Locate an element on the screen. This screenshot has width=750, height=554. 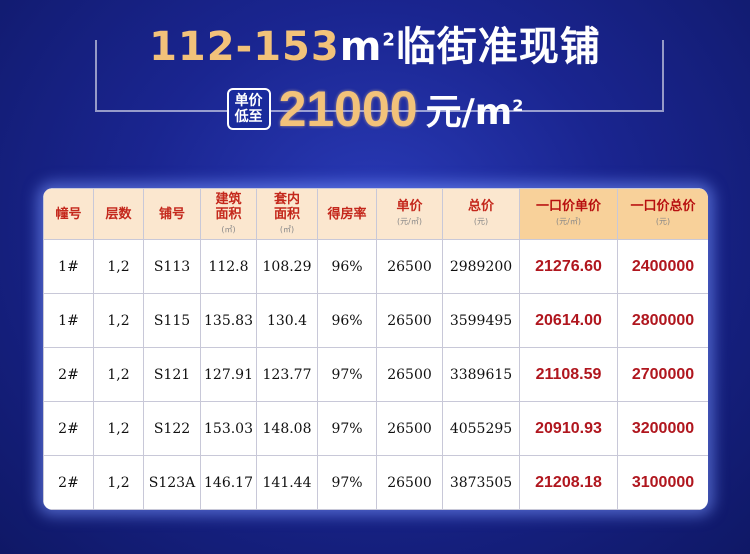
table-header-cell: 总价 (元) is located at coordinates (481, 214).